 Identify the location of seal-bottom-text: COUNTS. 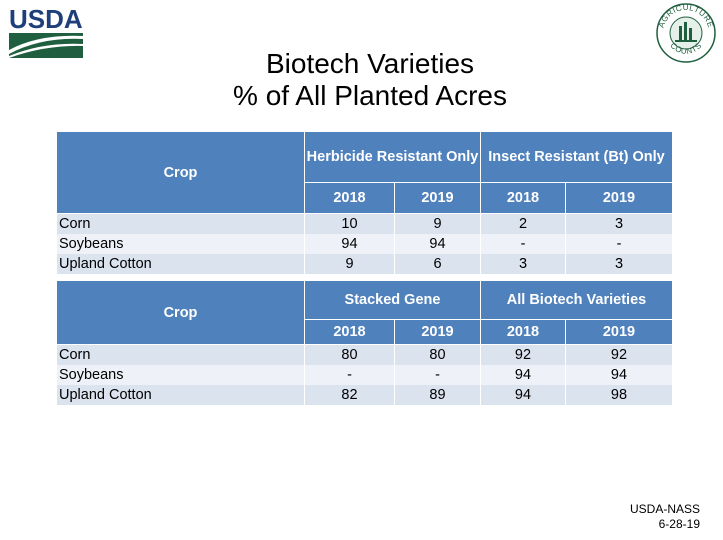
(685, 48).